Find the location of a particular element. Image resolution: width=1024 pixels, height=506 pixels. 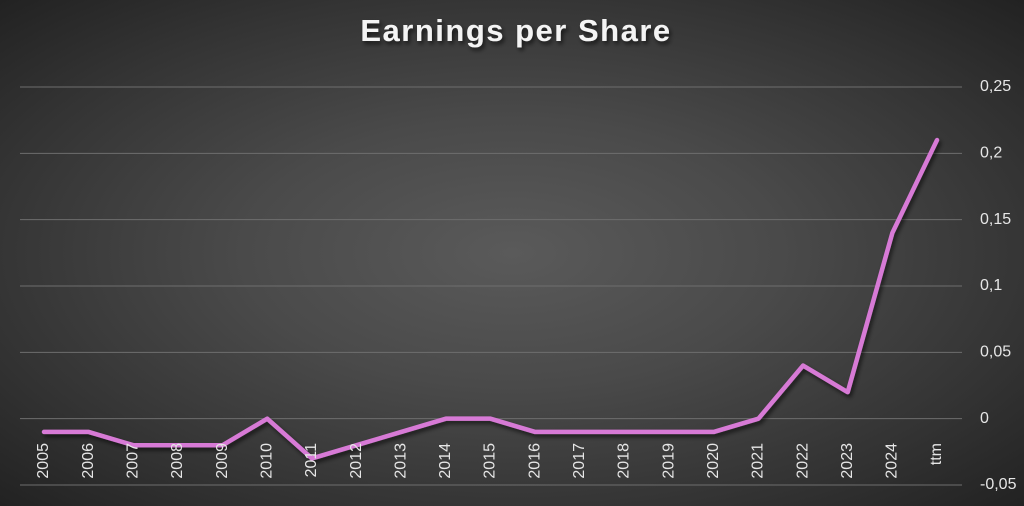

y-tick-label: 0,1 is located at coordinates (991, 285).